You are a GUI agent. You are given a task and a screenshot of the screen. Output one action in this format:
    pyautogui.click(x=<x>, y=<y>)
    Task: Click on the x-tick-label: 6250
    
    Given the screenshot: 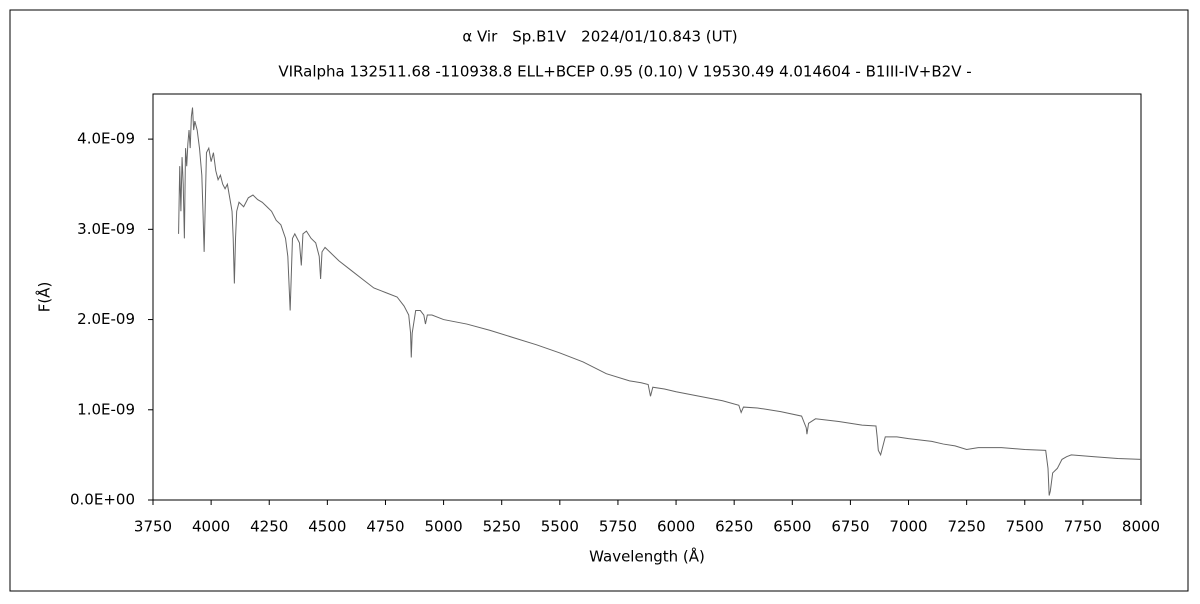 What is the action you would take?
    pyautogui.click(x=734, y=527)
    